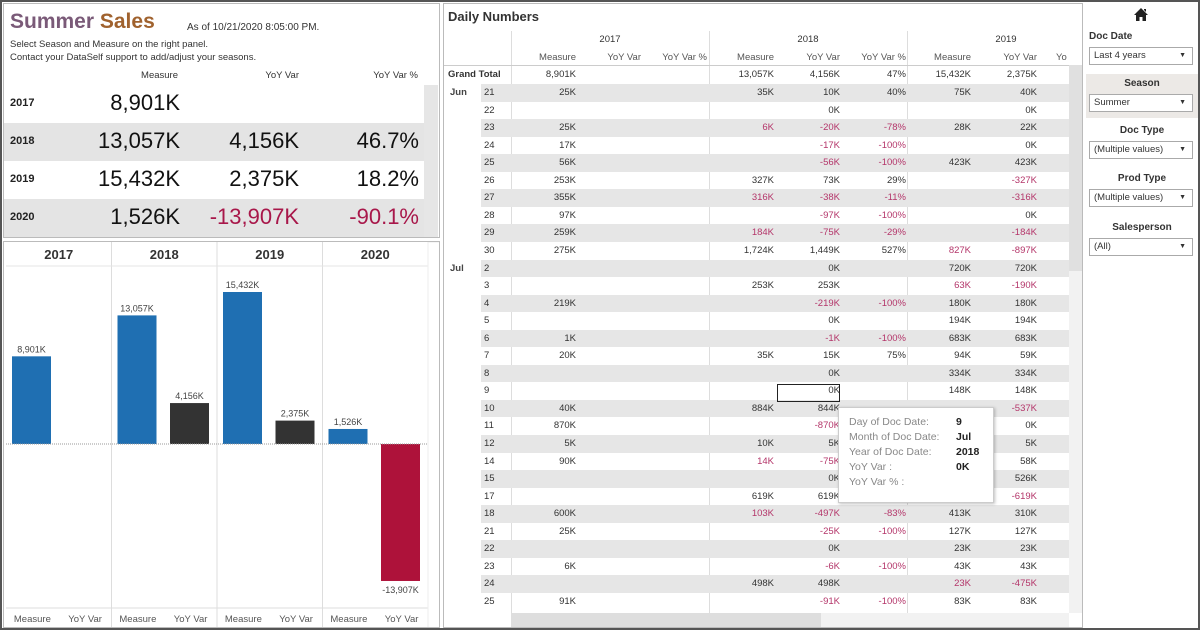  What do you see at coordinates (1028, 92) in the screenshot?
I see `table-cell: 40K` at bounding box center [1028, 92].